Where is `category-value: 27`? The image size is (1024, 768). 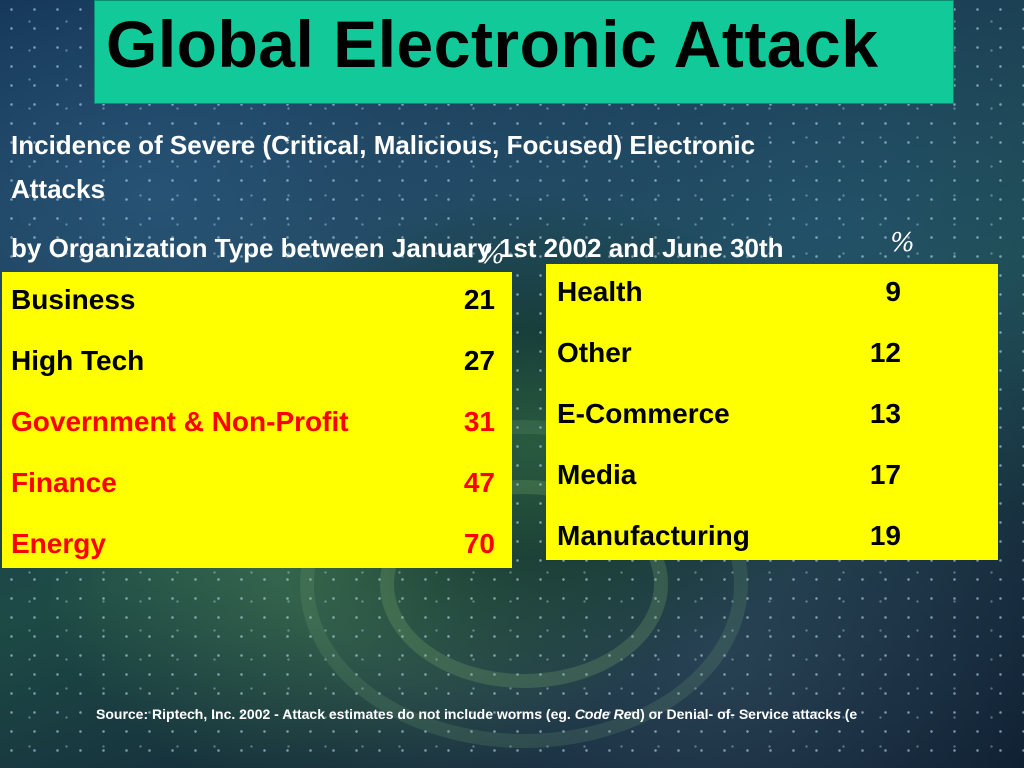 category-value: 27 is located at coordinates (479, 360).